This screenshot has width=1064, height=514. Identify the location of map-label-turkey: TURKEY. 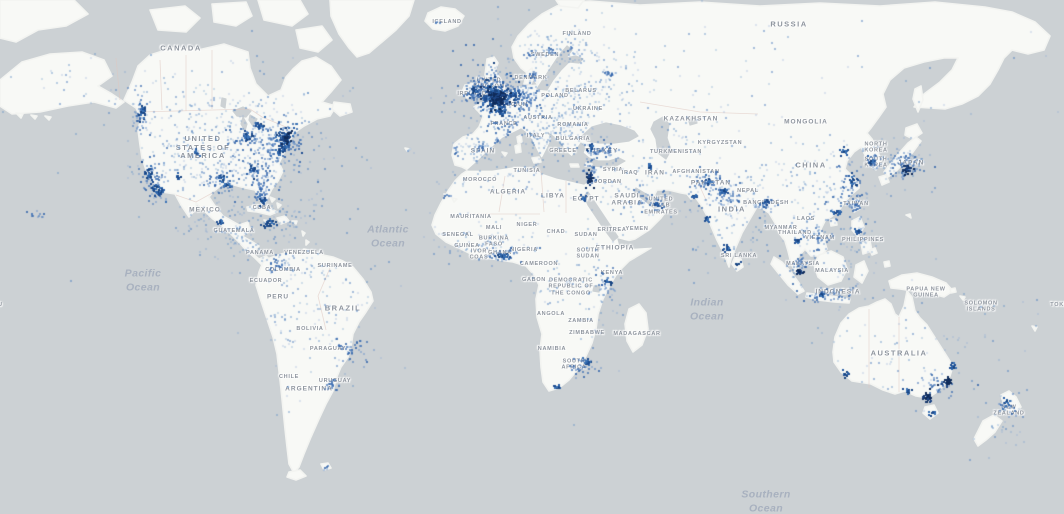
(602, 151).